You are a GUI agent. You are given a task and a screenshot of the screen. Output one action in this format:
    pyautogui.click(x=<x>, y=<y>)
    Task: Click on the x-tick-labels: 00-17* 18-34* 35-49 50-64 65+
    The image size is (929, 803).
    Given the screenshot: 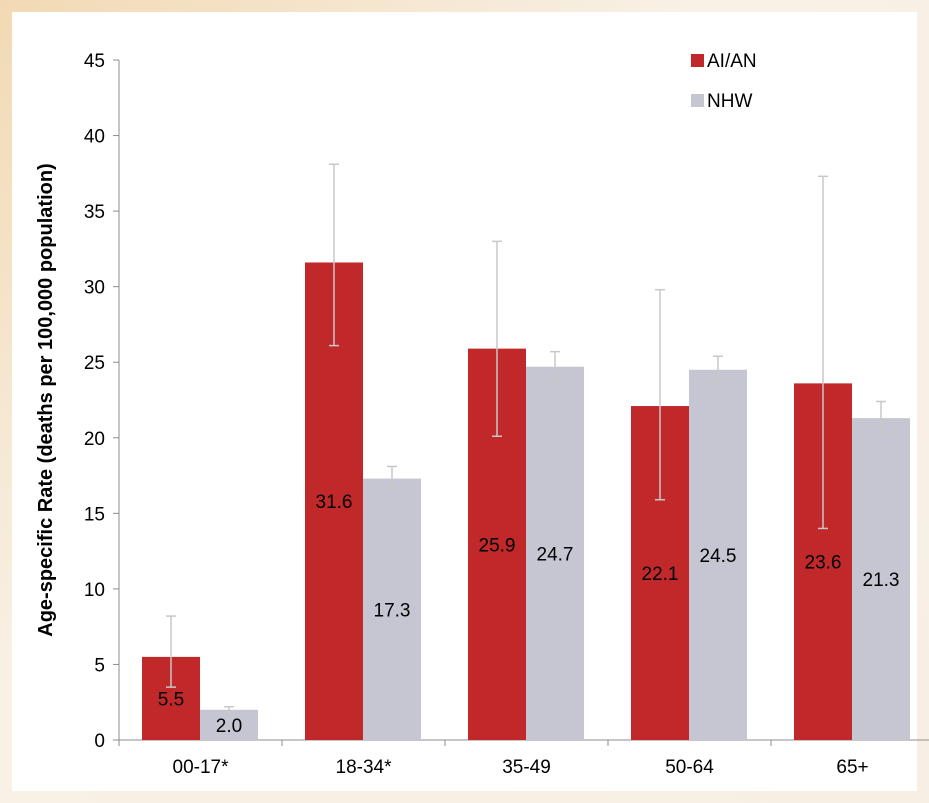 What is the action you would take?
    pyautogui.click(x=493, y=759)
    